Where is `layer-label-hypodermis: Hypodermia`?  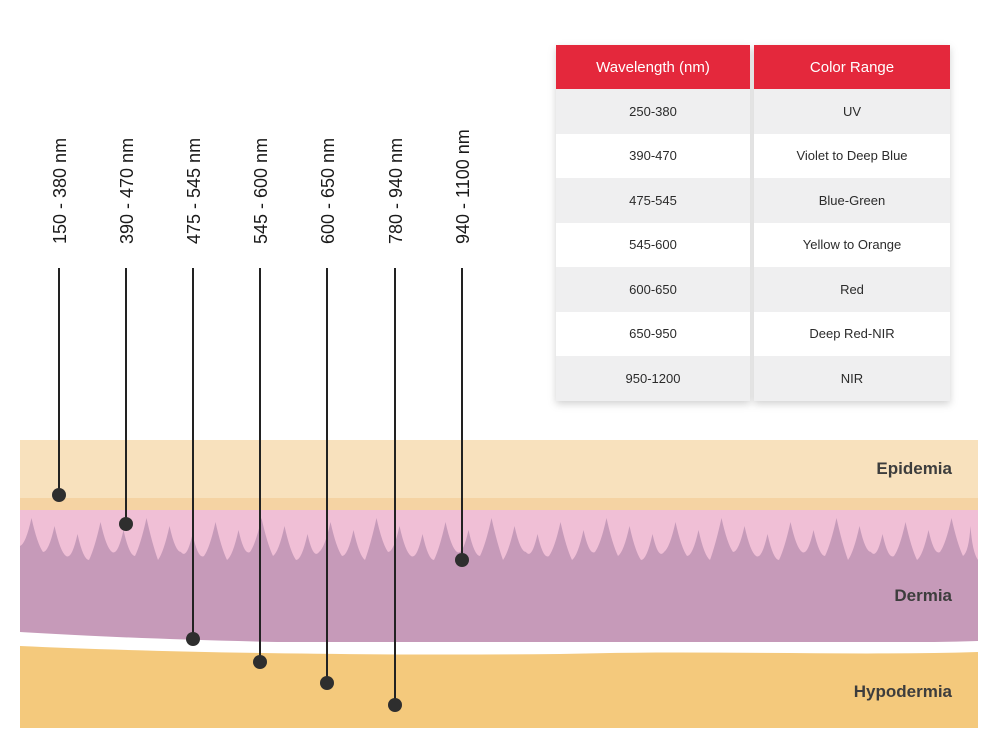 layer-label-hypodermis: Hypodermia is located at coordinates (903, 691).